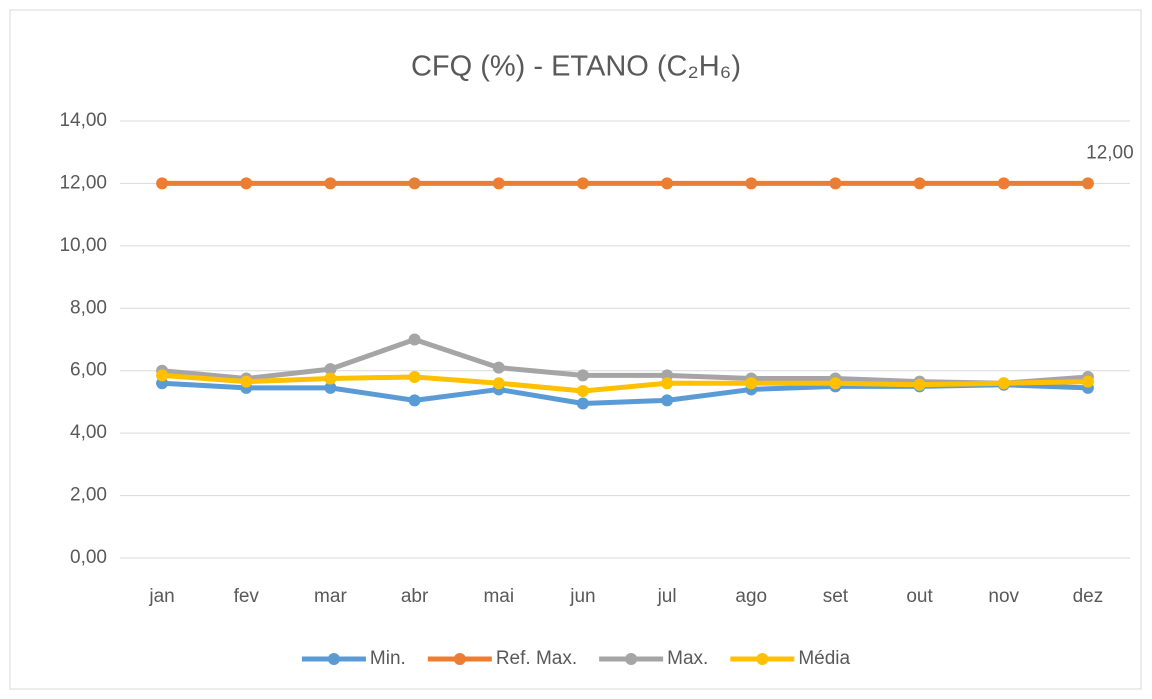 The width and height of the screenshot is (1152, 699). I want to click on y-tick-label: 14,00, so click(83, 120).